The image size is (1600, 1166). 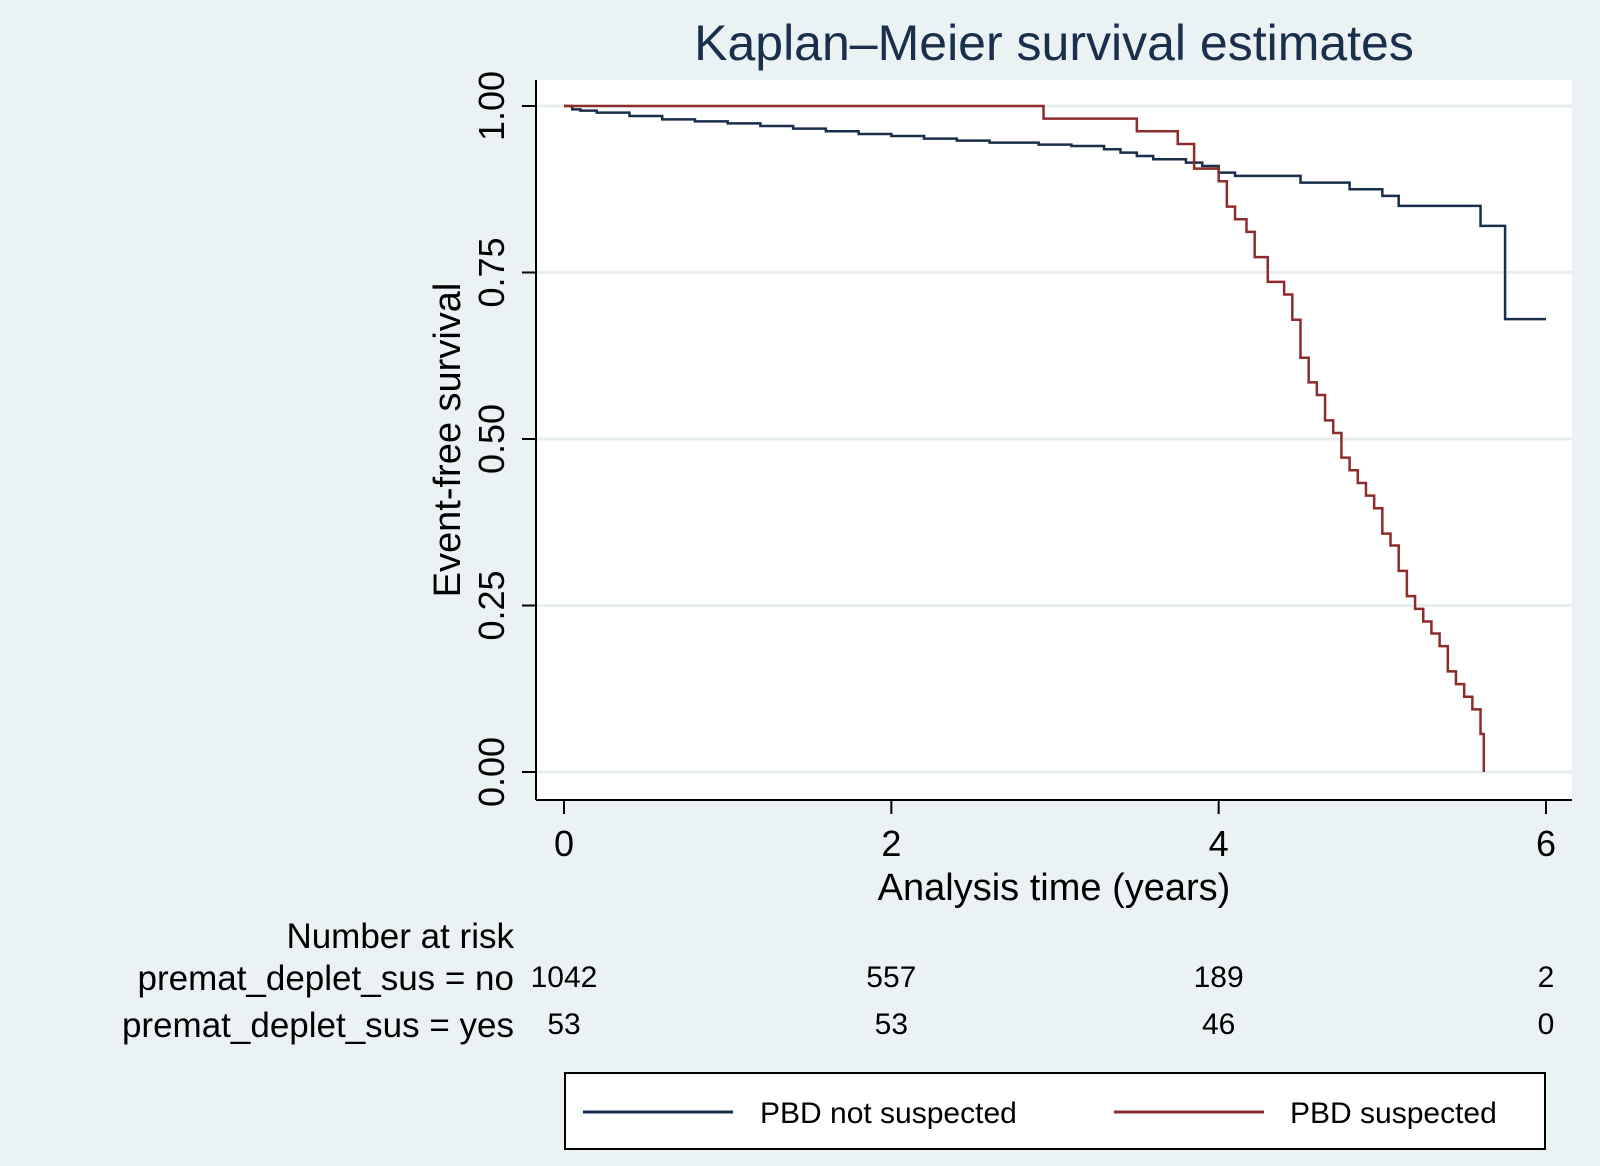 I want to click on x-axis: 0 2 4 6, so click(x=1055, y=832).